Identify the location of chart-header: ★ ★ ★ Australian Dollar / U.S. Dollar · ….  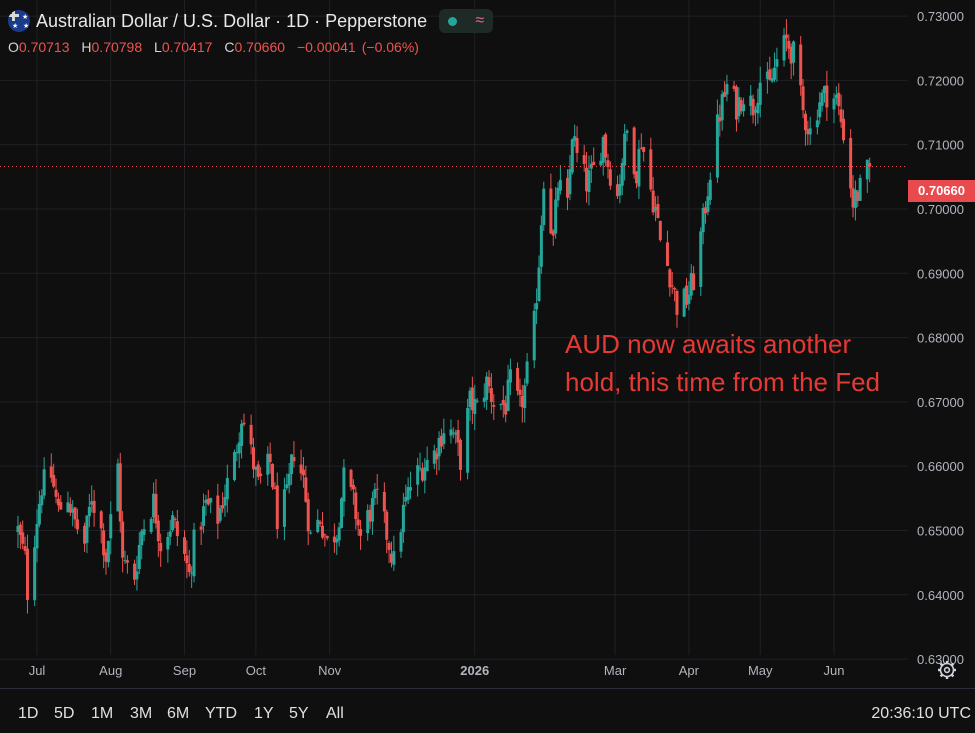
(251, 21).